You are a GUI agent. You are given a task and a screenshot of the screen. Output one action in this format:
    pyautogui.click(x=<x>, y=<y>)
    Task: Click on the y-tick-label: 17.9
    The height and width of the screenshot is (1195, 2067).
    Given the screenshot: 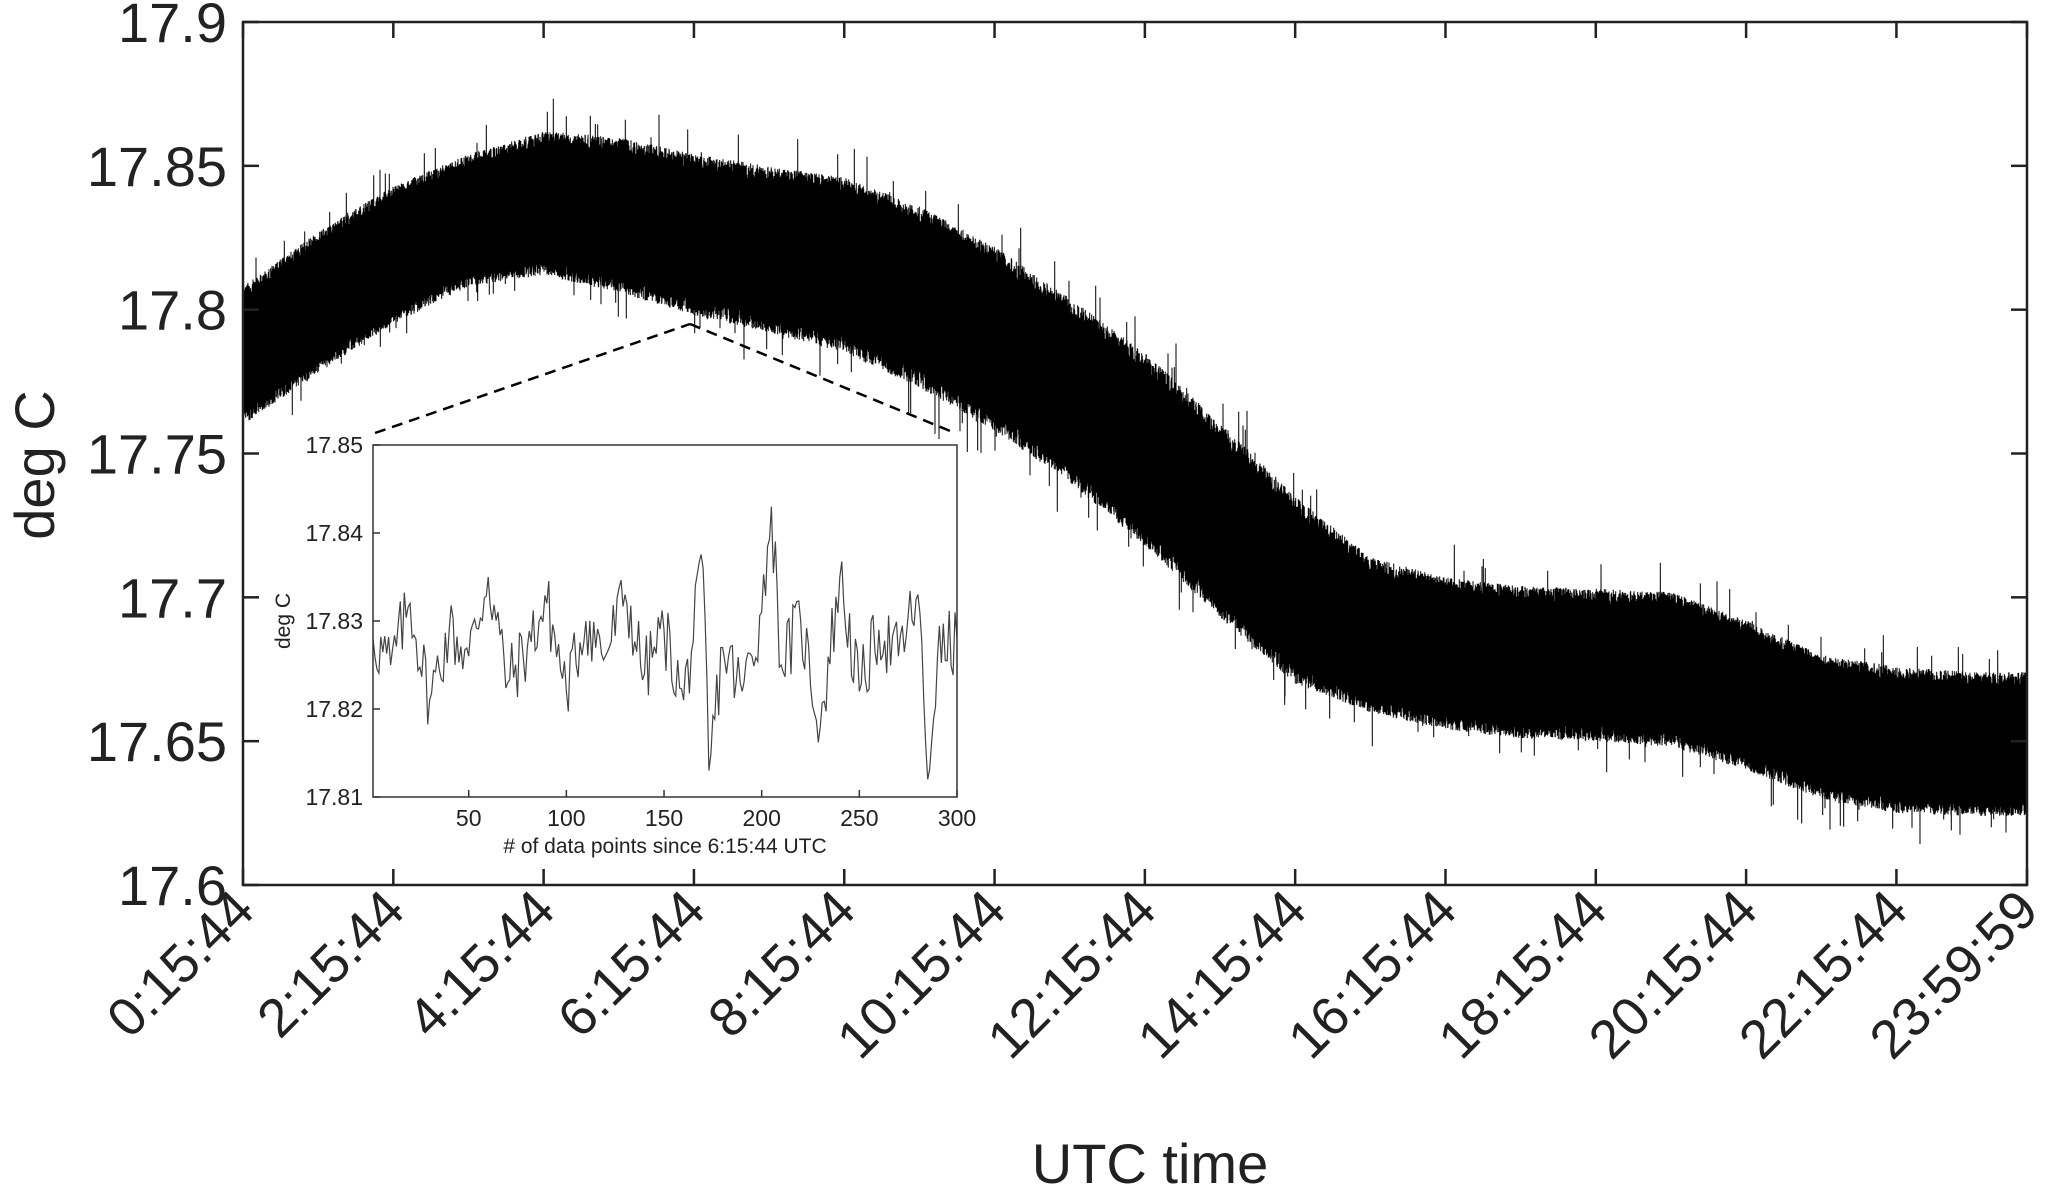 What is the action you would take?
    pyautogui.click(x=172, y=27)
    